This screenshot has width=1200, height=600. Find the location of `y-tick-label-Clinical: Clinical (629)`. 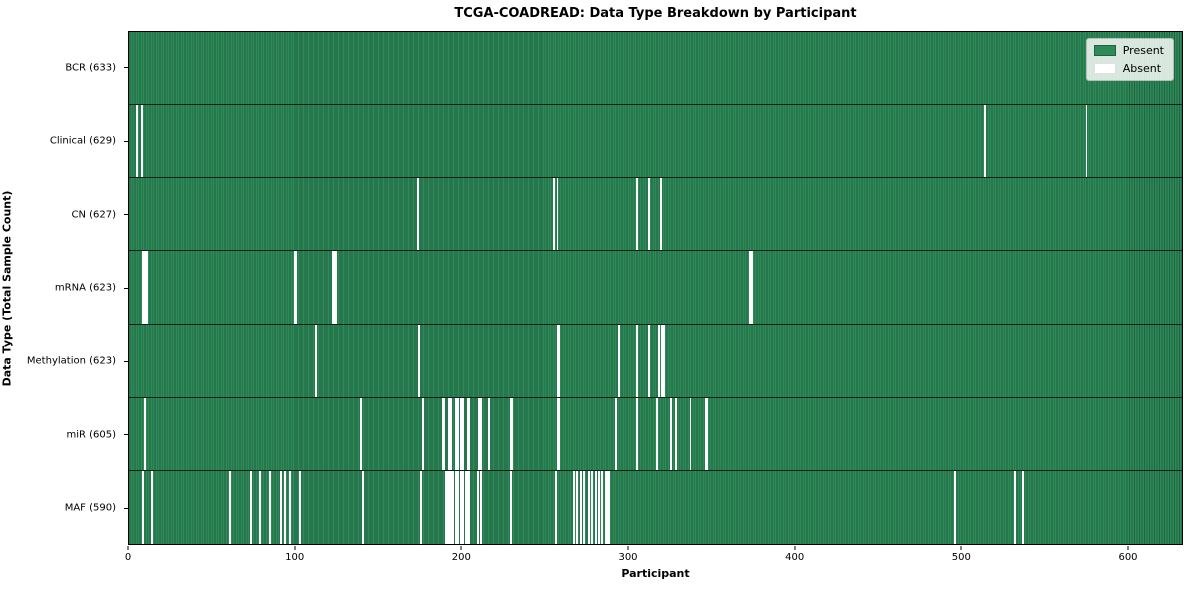

y-tick-label-Clinical: Clinical (629) is located at coordinates (82, 141).